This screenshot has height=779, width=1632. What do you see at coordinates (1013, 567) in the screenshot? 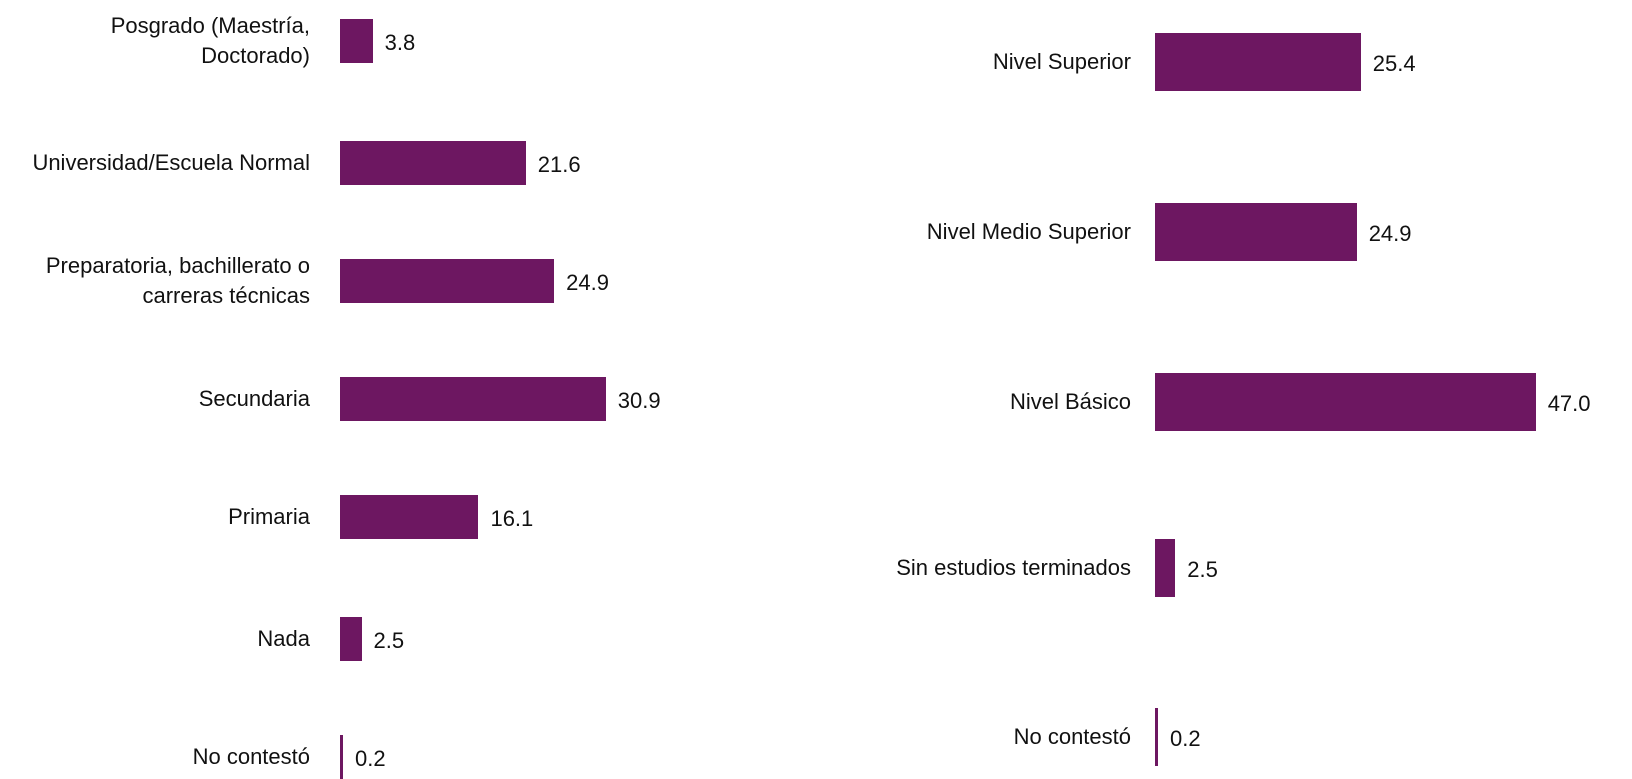
I see `category-label: Sin estudios terminados` at bounding box center [1013, 567].